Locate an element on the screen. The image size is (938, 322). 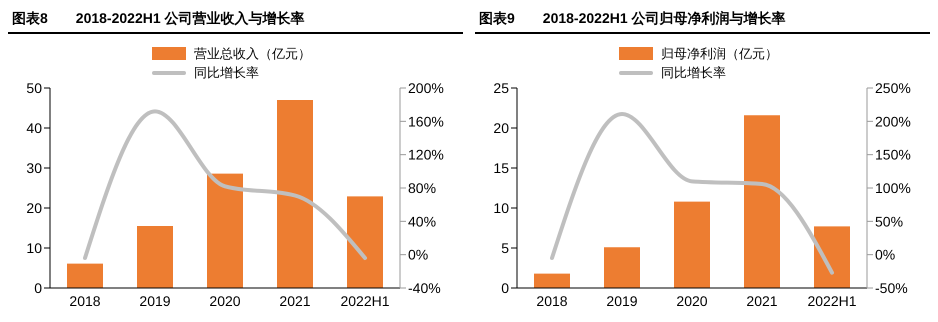
chart-title: 图表9 2018-2022H1 公司归母净利润与增长率 is located at coordinates (702, 21).